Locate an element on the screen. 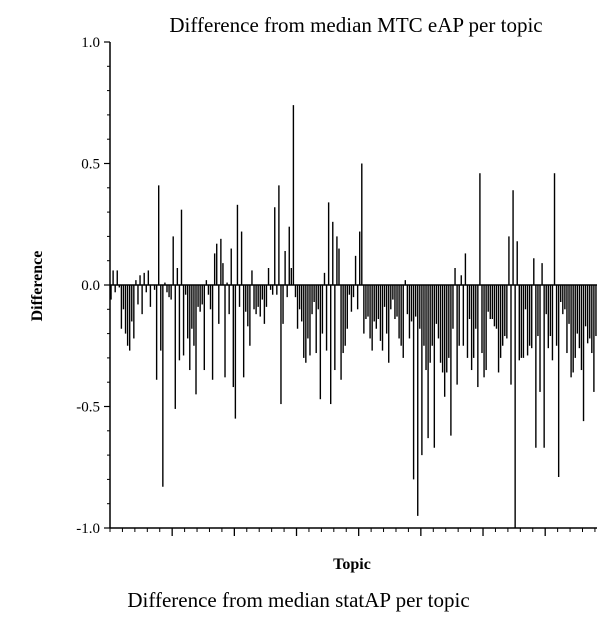  y-axis-label: Difference is located at coordinates (37, 286).